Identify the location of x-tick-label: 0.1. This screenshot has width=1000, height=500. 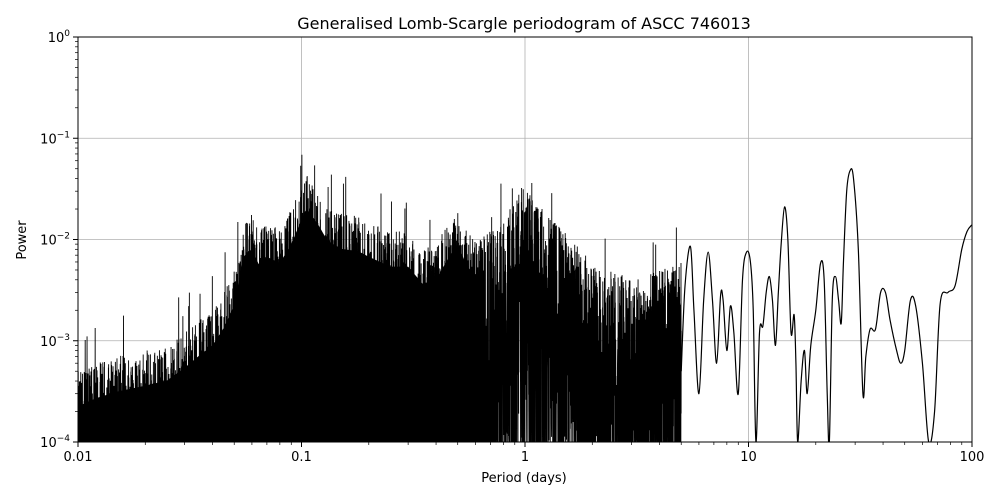
(301, 457).